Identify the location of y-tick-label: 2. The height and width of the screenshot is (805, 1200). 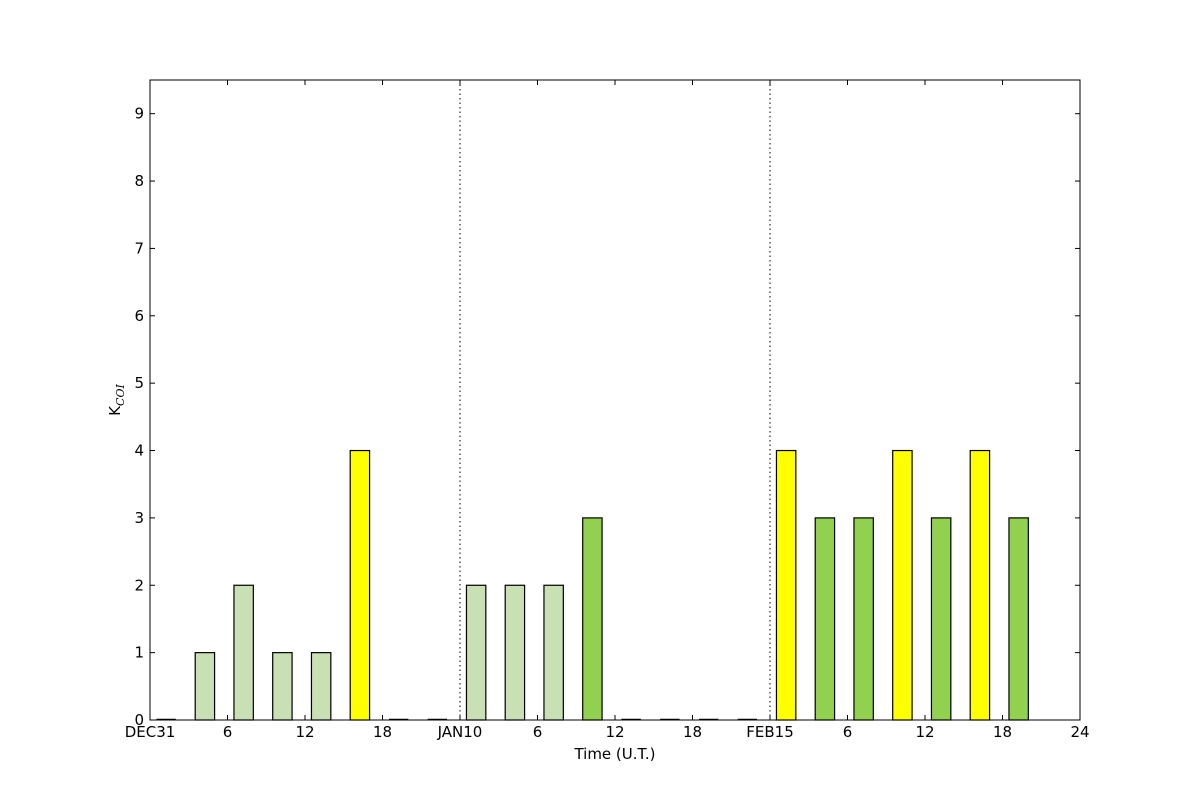
(139, 585).